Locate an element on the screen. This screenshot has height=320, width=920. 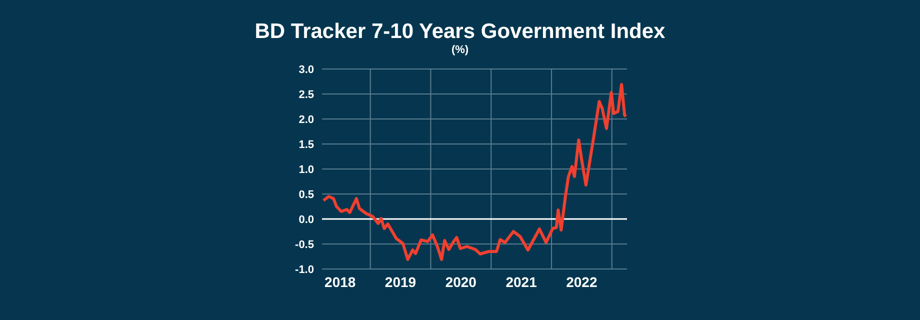
y-tick-label: 2.5 is located at coordinates (306, 94).